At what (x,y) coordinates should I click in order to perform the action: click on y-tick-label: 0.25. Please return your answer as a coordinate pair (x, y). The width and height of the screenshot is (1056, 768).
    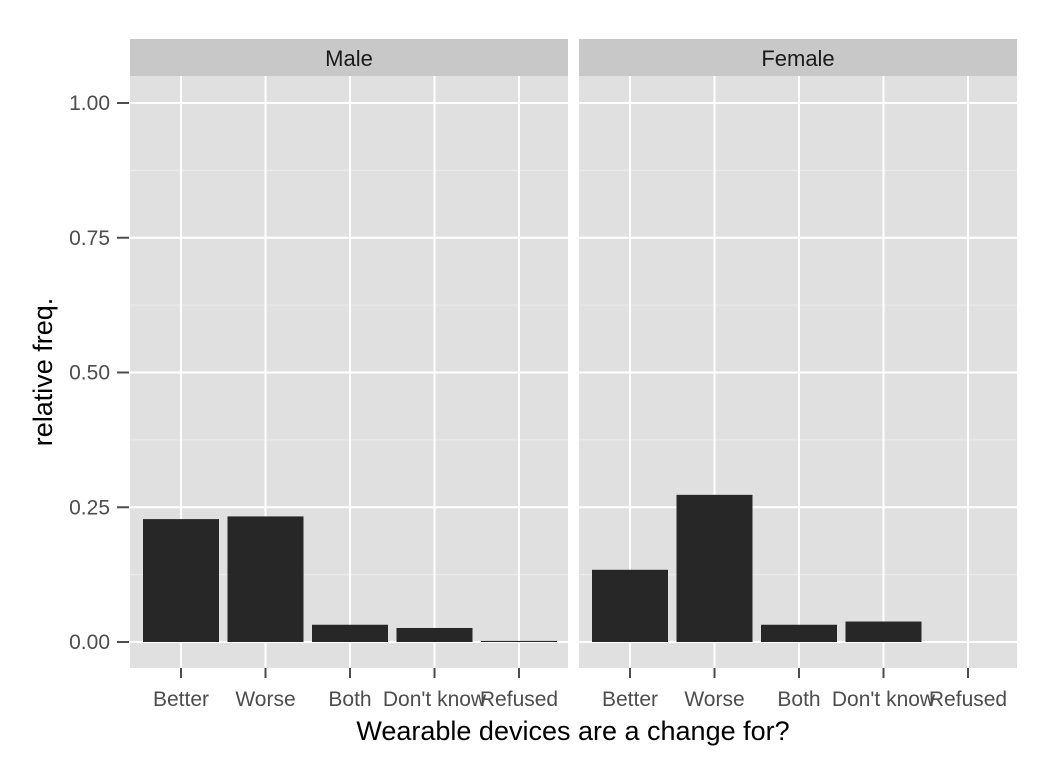
    Looking at the image, I should click on (89, 507).